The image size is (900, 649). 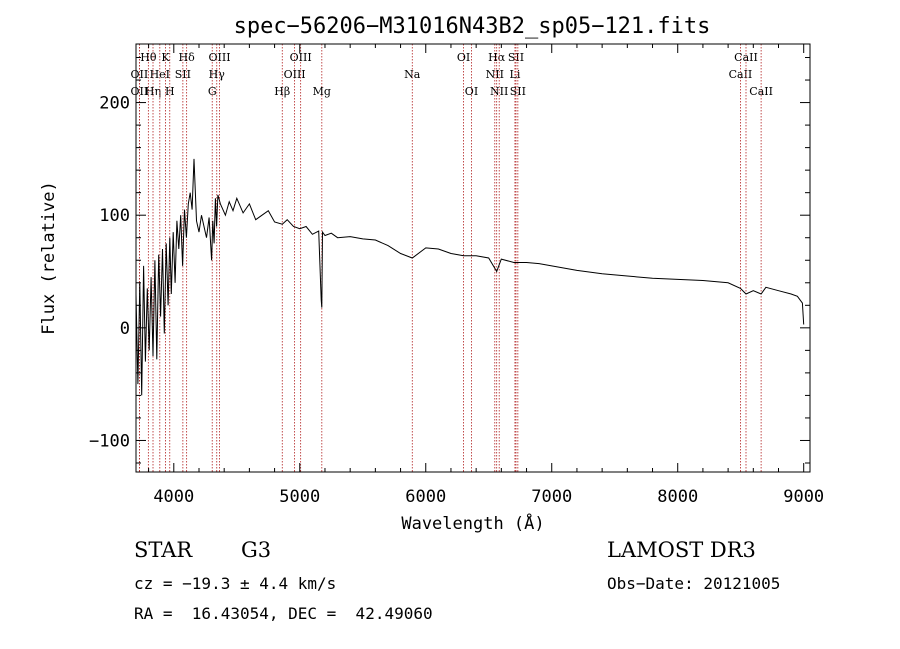 I want to click on y-tick-label: −100, so click(x=109, y=441).